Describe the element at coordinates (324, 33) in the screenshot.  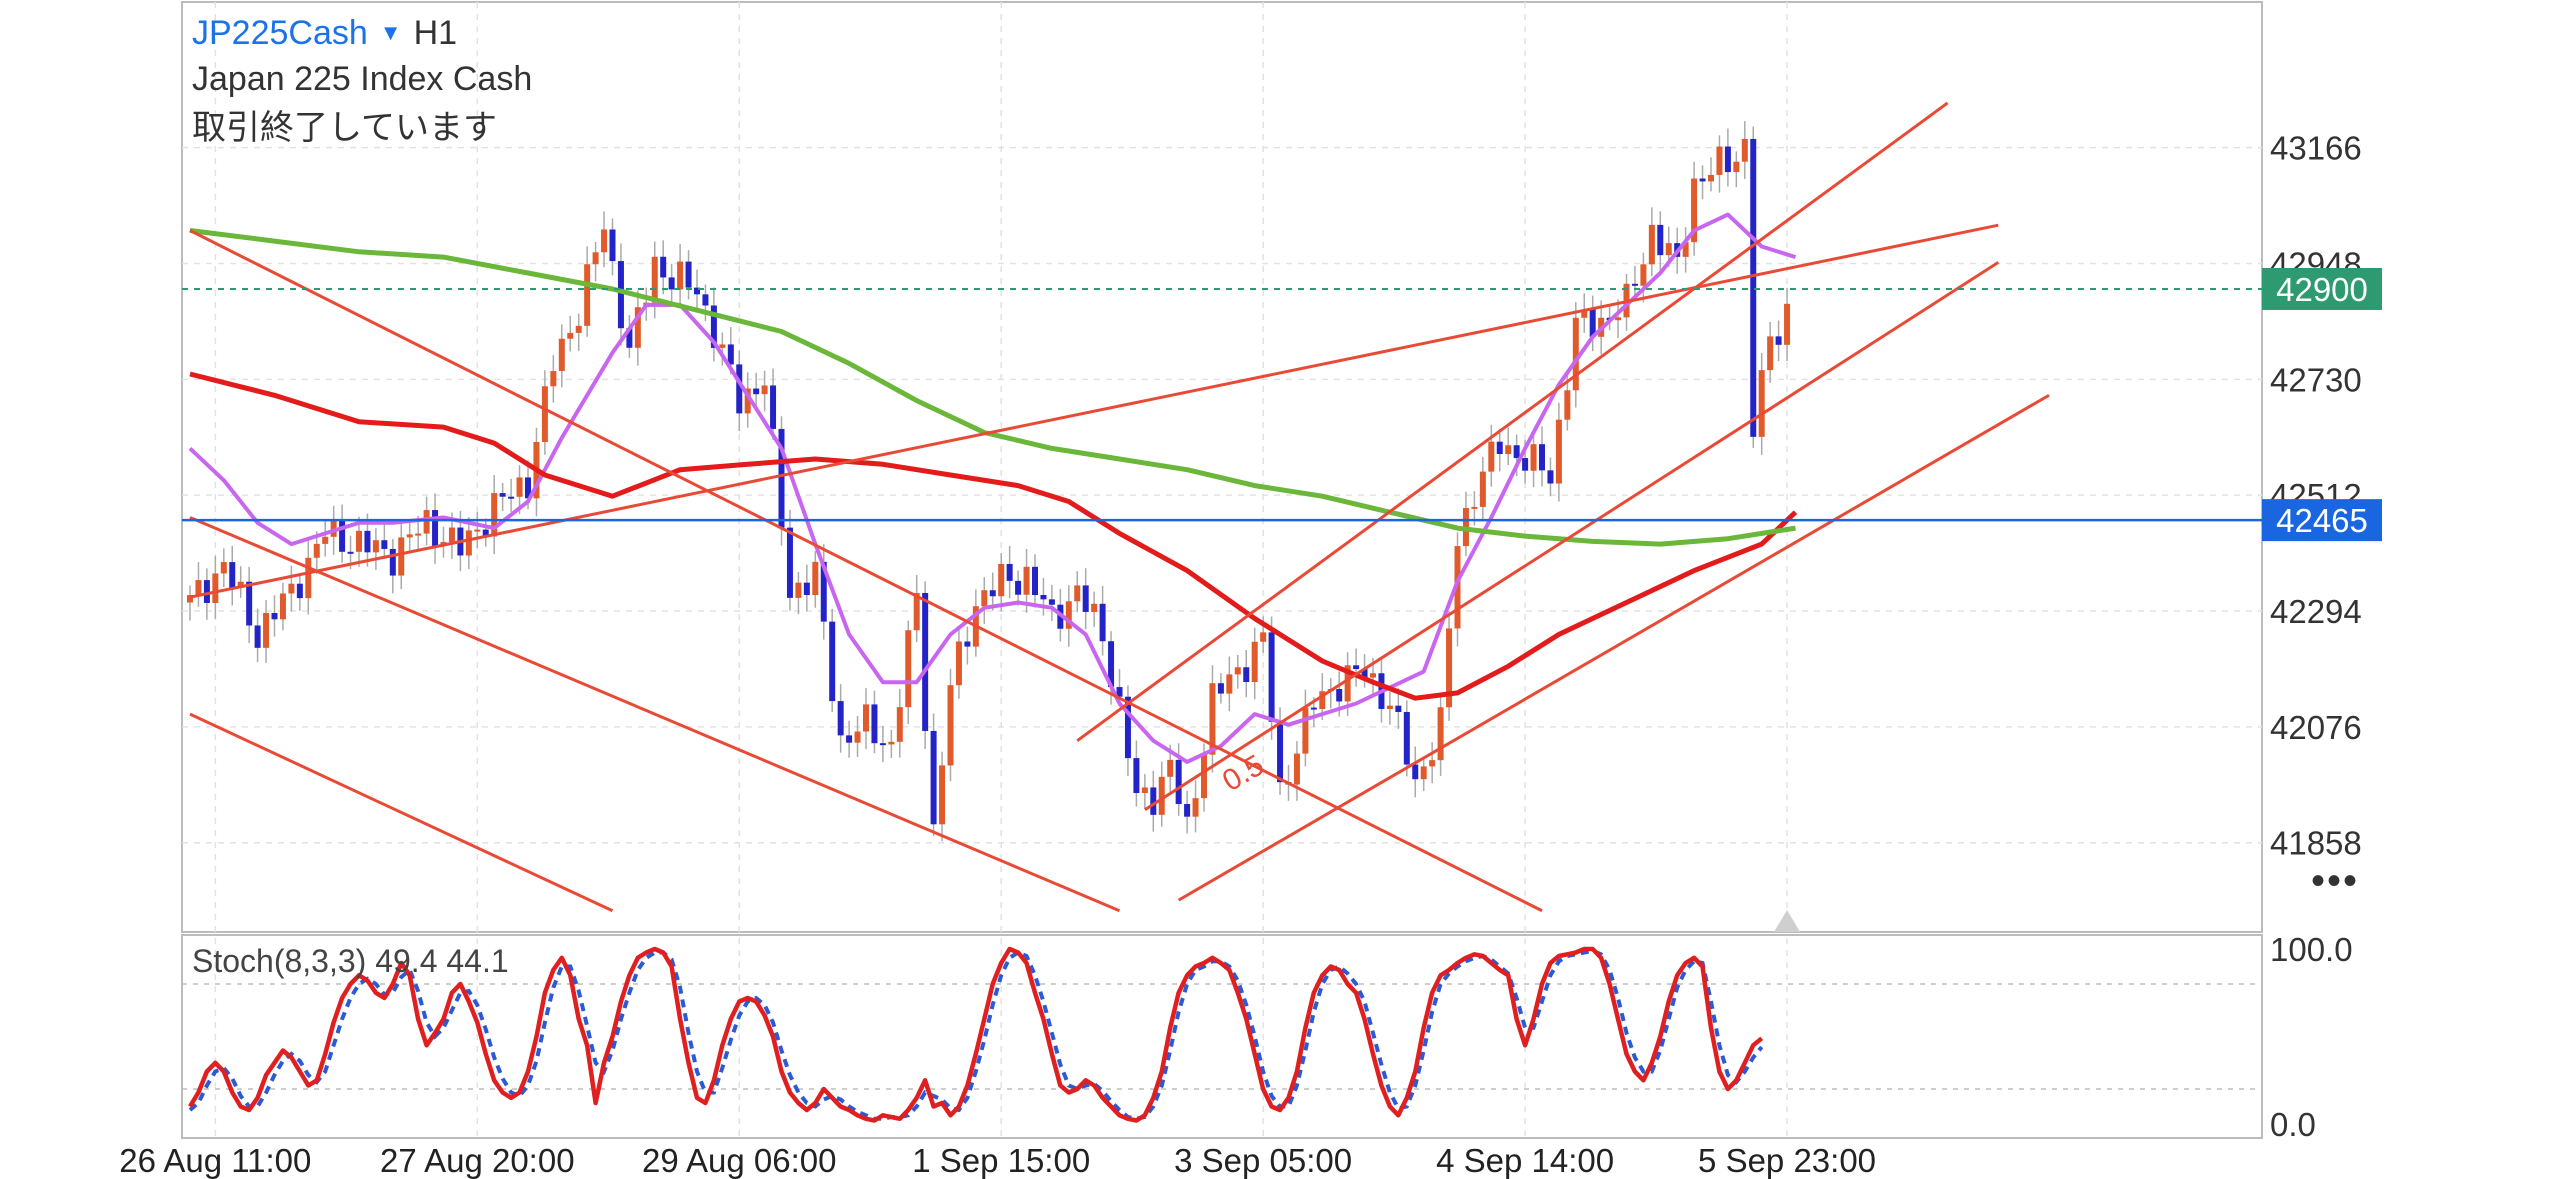
I see `symbol-selector: JP225Cash ▼ H1` at that location.